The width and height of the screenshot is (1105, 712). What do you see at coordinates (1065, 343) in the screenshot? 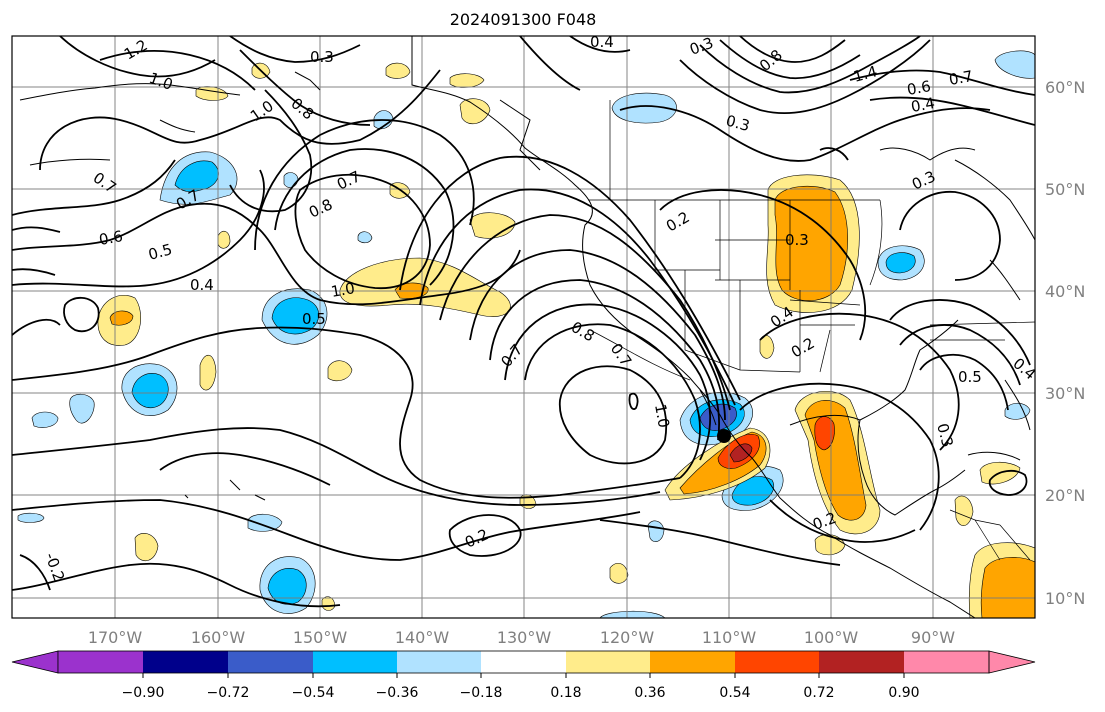
I see `latitude-axis: 60°N 50°N 40°N 30°N 20°N 10°N` at bounding box center [1065, 343].